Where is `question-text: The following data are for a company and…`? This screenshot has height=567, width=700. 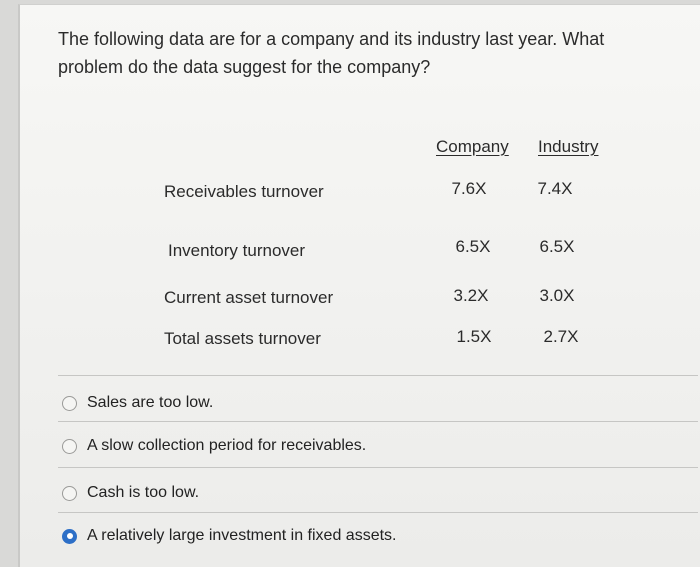
question-text: The following data are for a company and… is located at coordinates (331, 53).